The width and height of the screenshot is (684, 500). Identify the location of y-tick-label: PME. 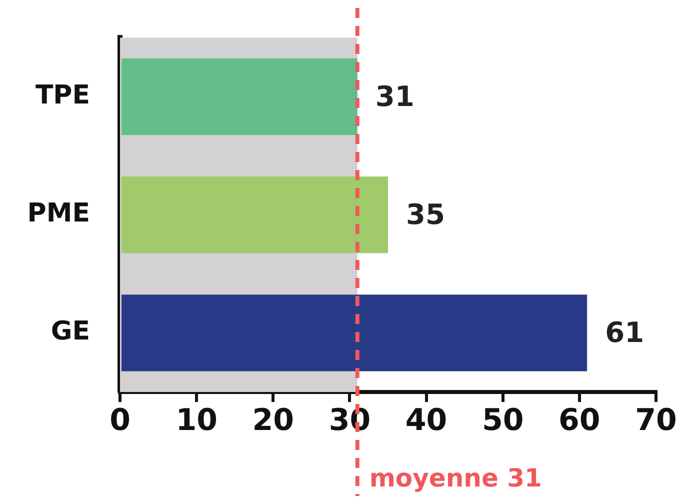
(58, 213).